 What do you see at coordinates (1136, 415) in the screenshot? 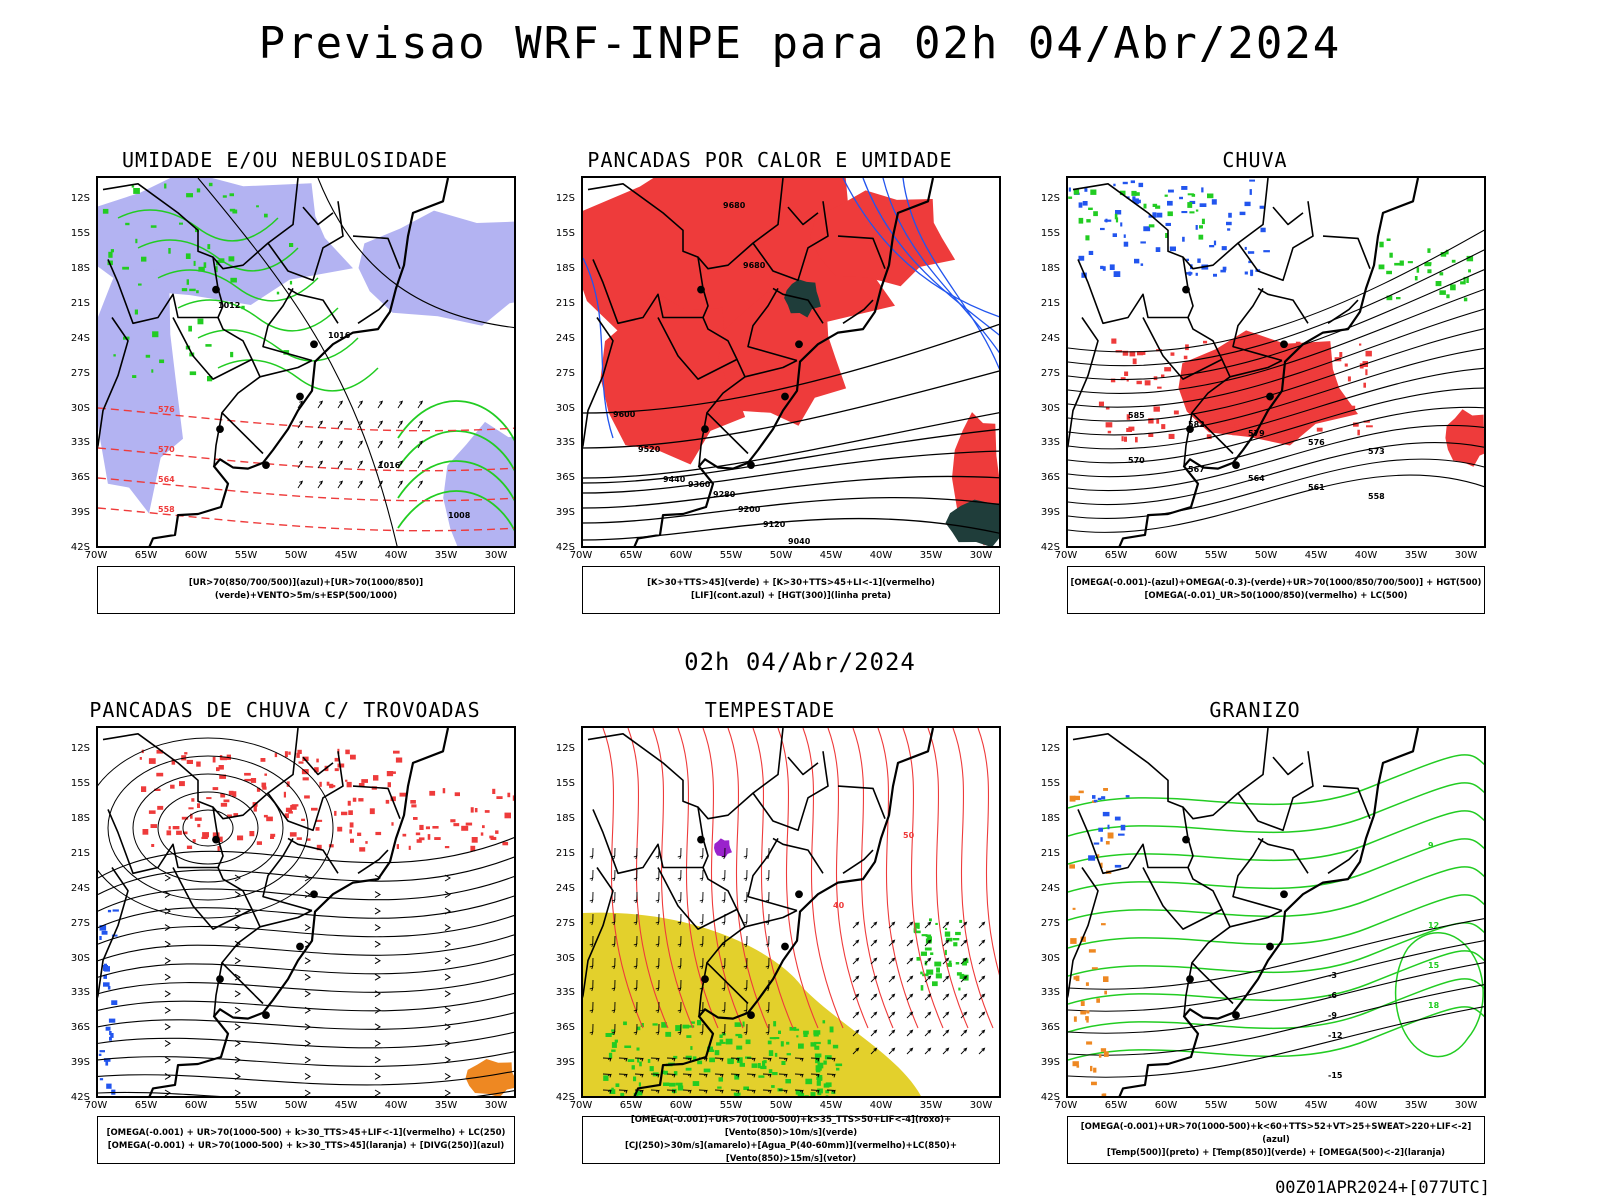
I see `contour-label: 585` at bounding box center [1136, 415].